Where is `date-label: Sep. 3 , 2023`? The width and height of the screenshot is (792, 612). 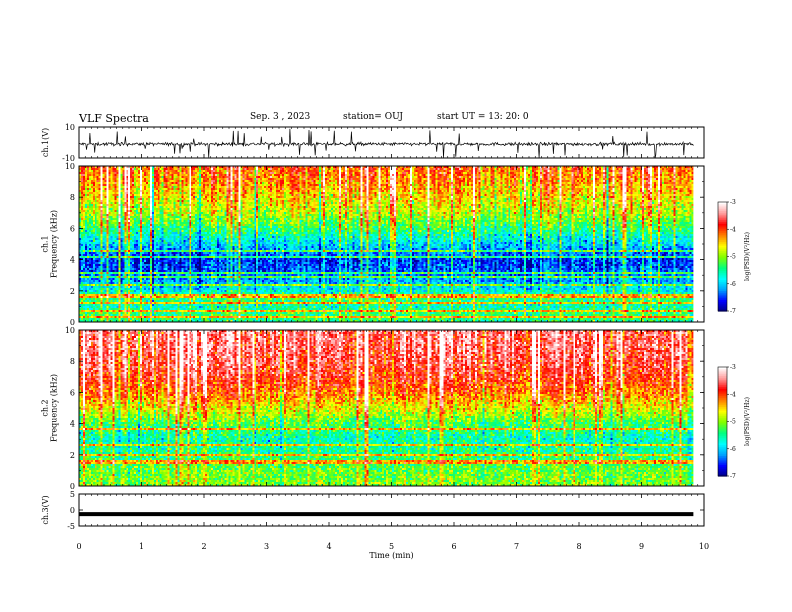
date-label: Sep. 3 , 2023 is located at coordinates (280, 117).